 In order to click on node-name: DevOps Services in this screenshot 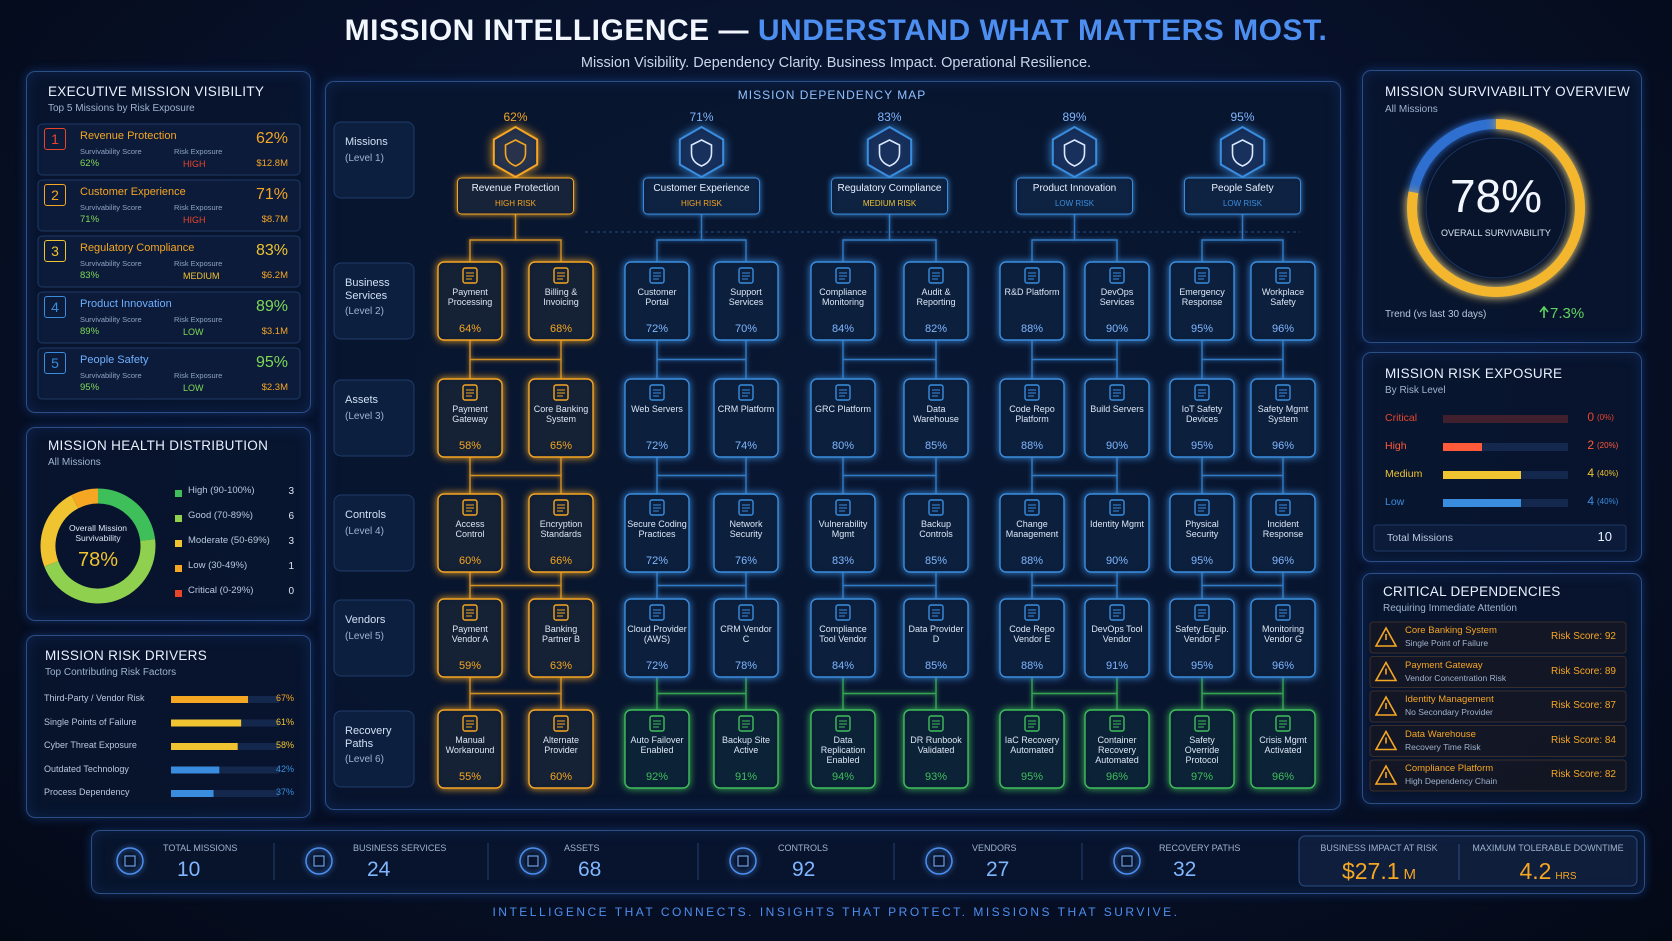, I will do `click(1117, 297)`.